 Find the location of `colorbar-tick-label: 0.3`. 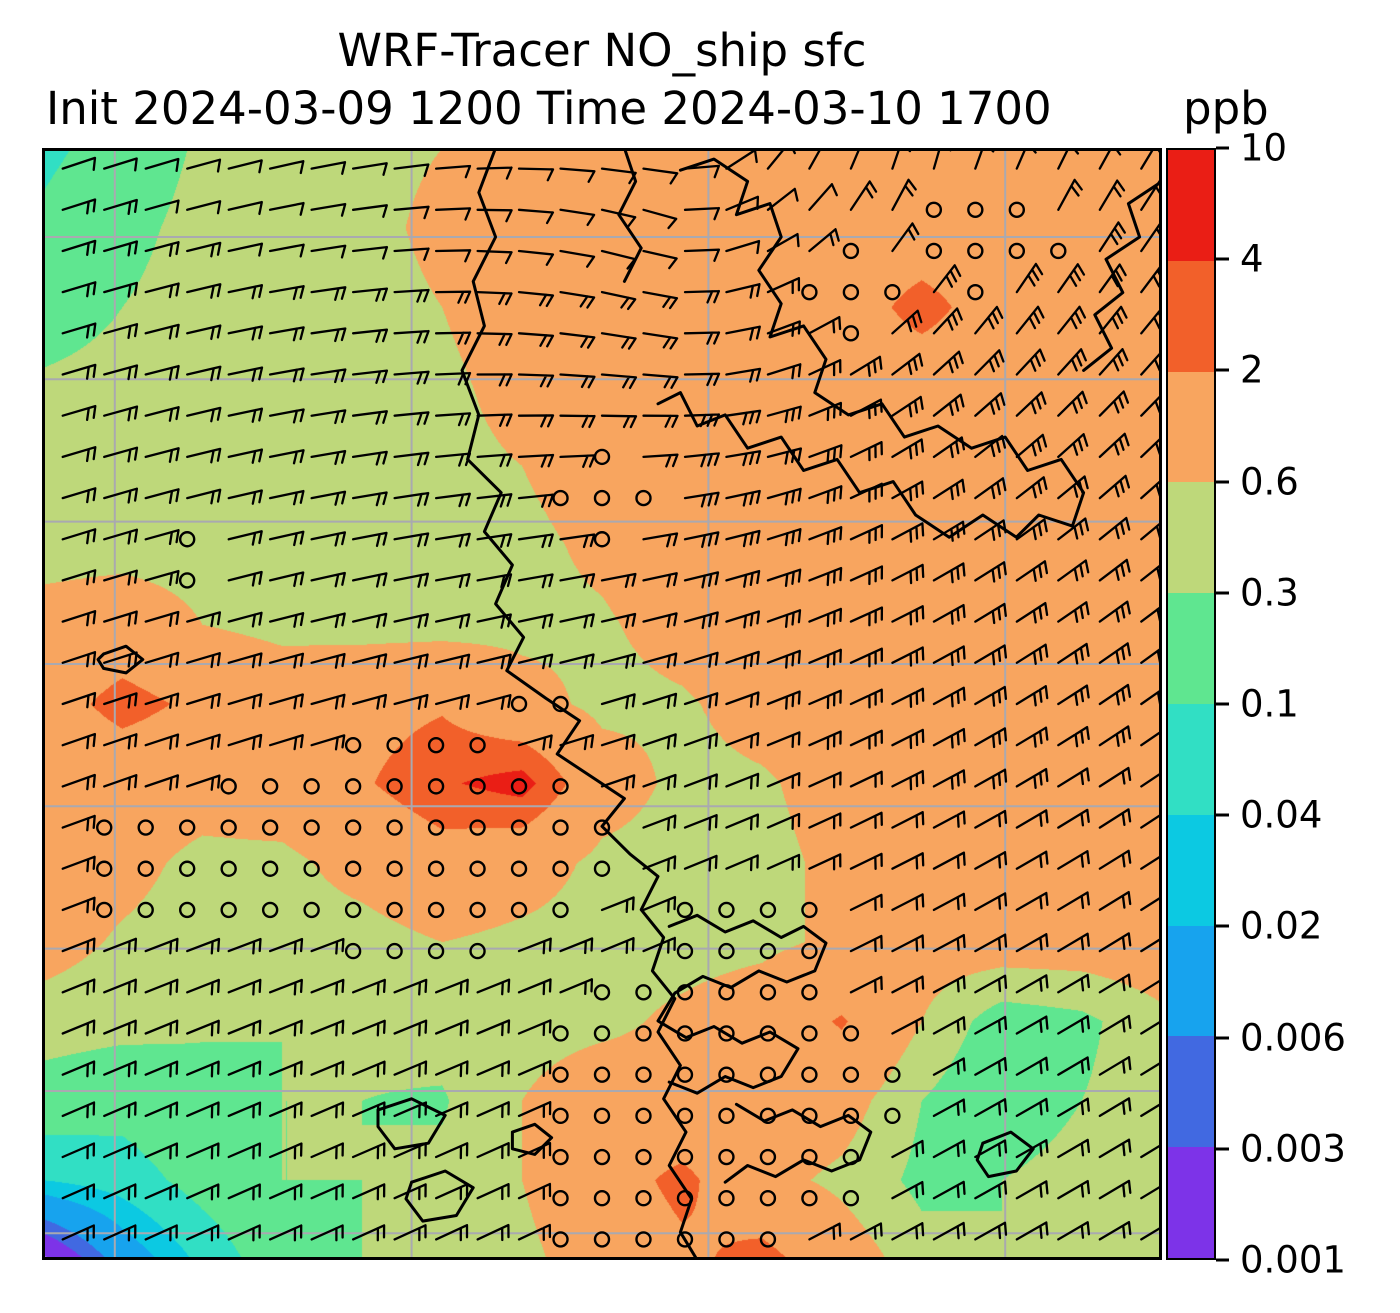

colorbar-tick-label: 0.3 is located at coordinates (1269, 593).